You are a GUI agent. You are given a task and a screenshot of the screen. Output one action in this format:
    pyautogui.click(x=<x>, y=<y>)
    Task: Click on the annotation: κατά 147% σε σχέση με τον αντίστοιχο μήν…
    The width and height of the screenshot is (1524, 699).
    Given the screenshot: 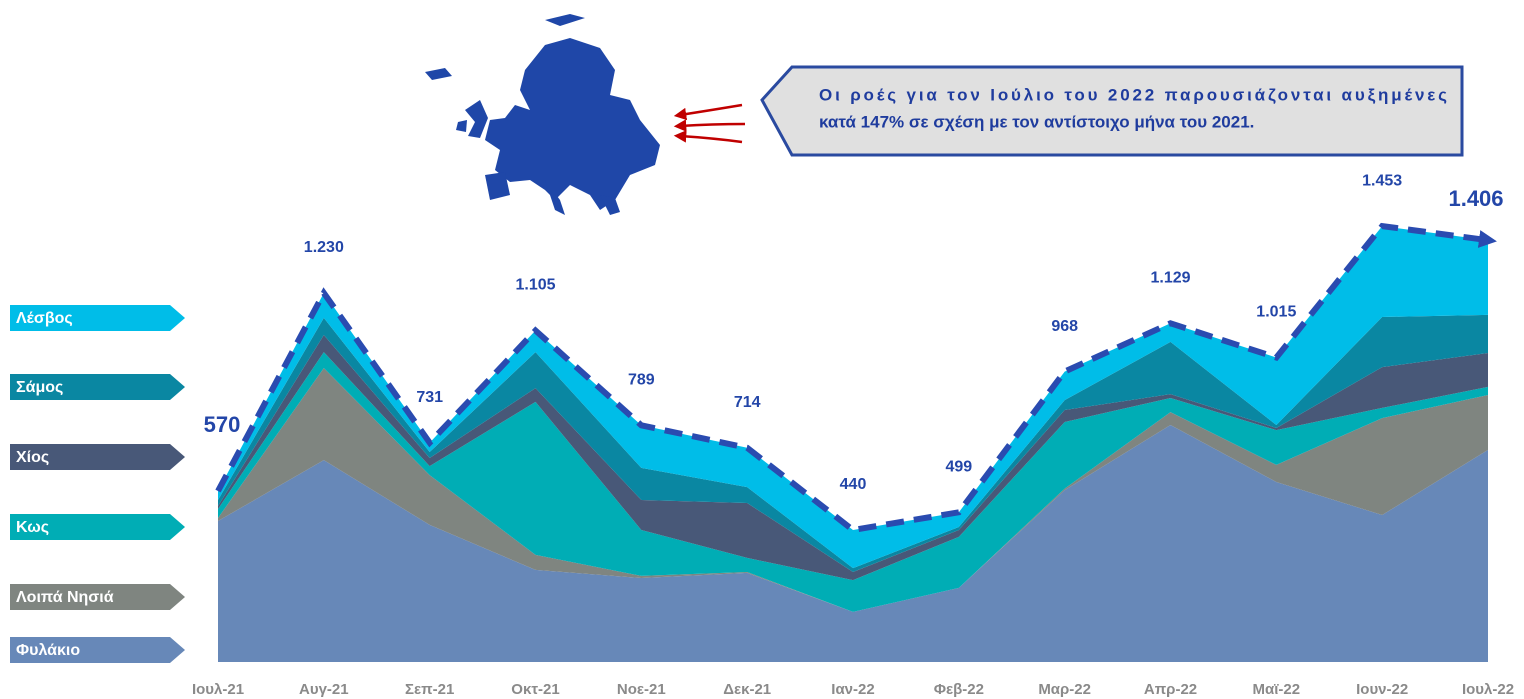 What is the action you would take?
    pyautogui.click(x=1036, y=121)
    